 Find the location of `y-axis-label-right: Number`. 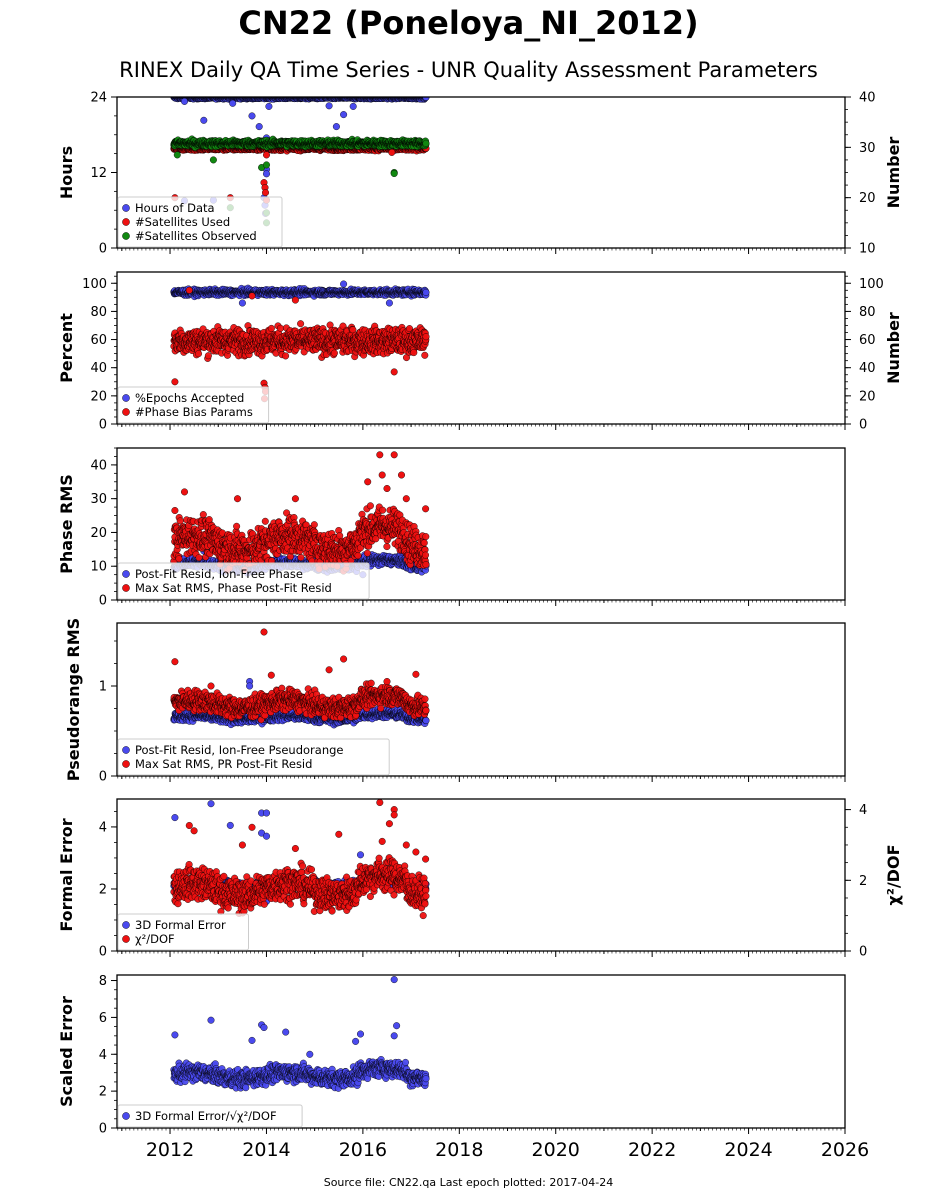

y-axis-label-right: Number is located at coordinates (893, 173).